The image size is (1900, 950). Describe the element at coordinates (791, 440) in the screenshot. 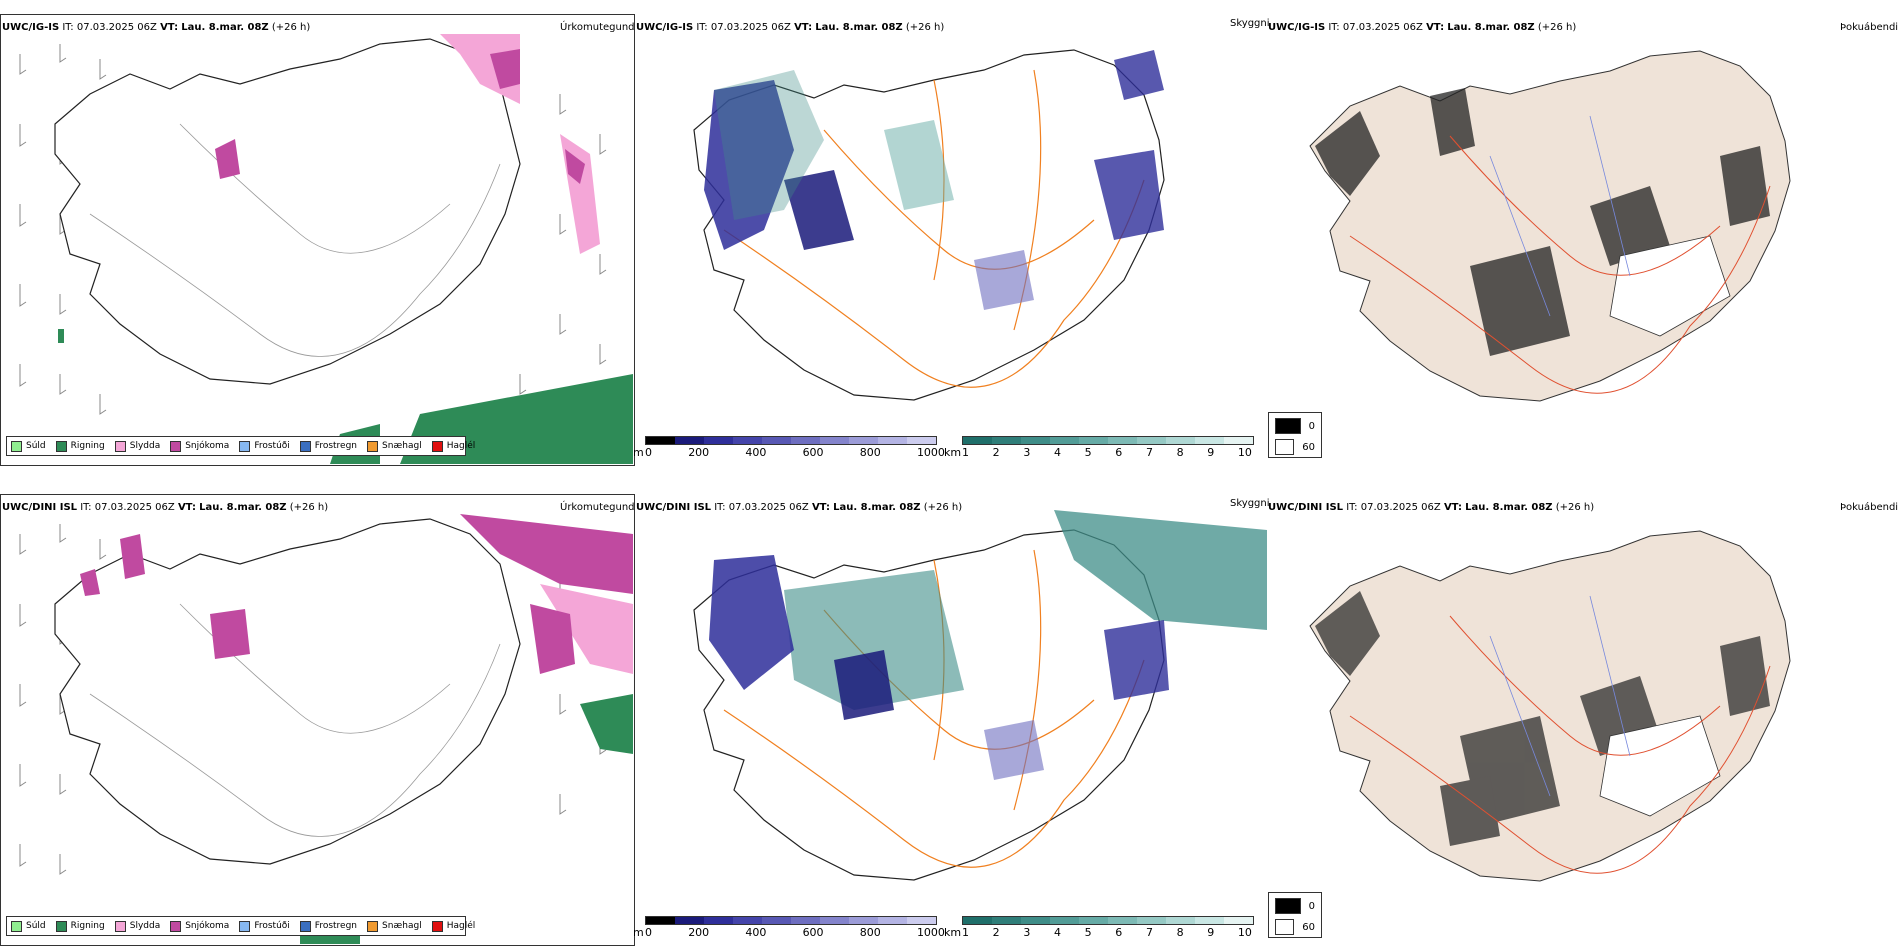

I see `elevation-colorbar-row1` at that location.